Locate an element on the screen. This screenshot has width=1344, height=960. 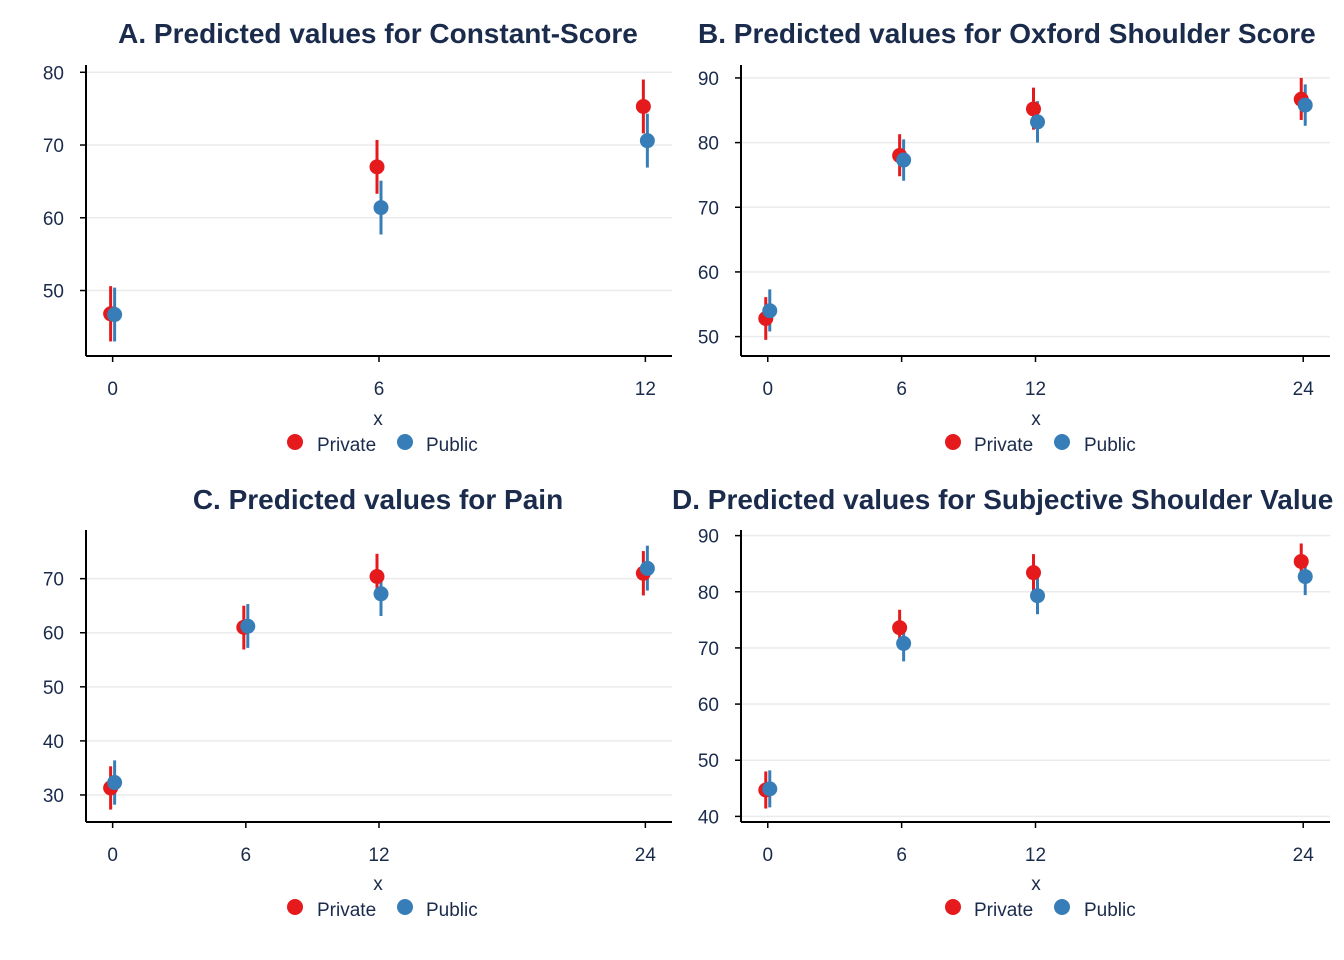
panel-a-x-label: x is located at coordinates (378, 419).